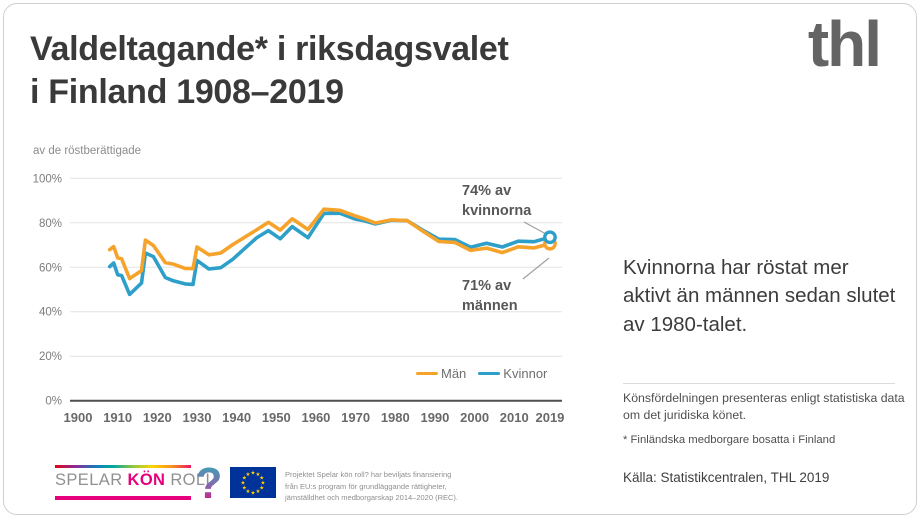 This screenshot has width=920, height=518. What do you see at coordinates (123, 498) in the screenshot?
I see `magenta-bar` at bounding box center [123, 498].